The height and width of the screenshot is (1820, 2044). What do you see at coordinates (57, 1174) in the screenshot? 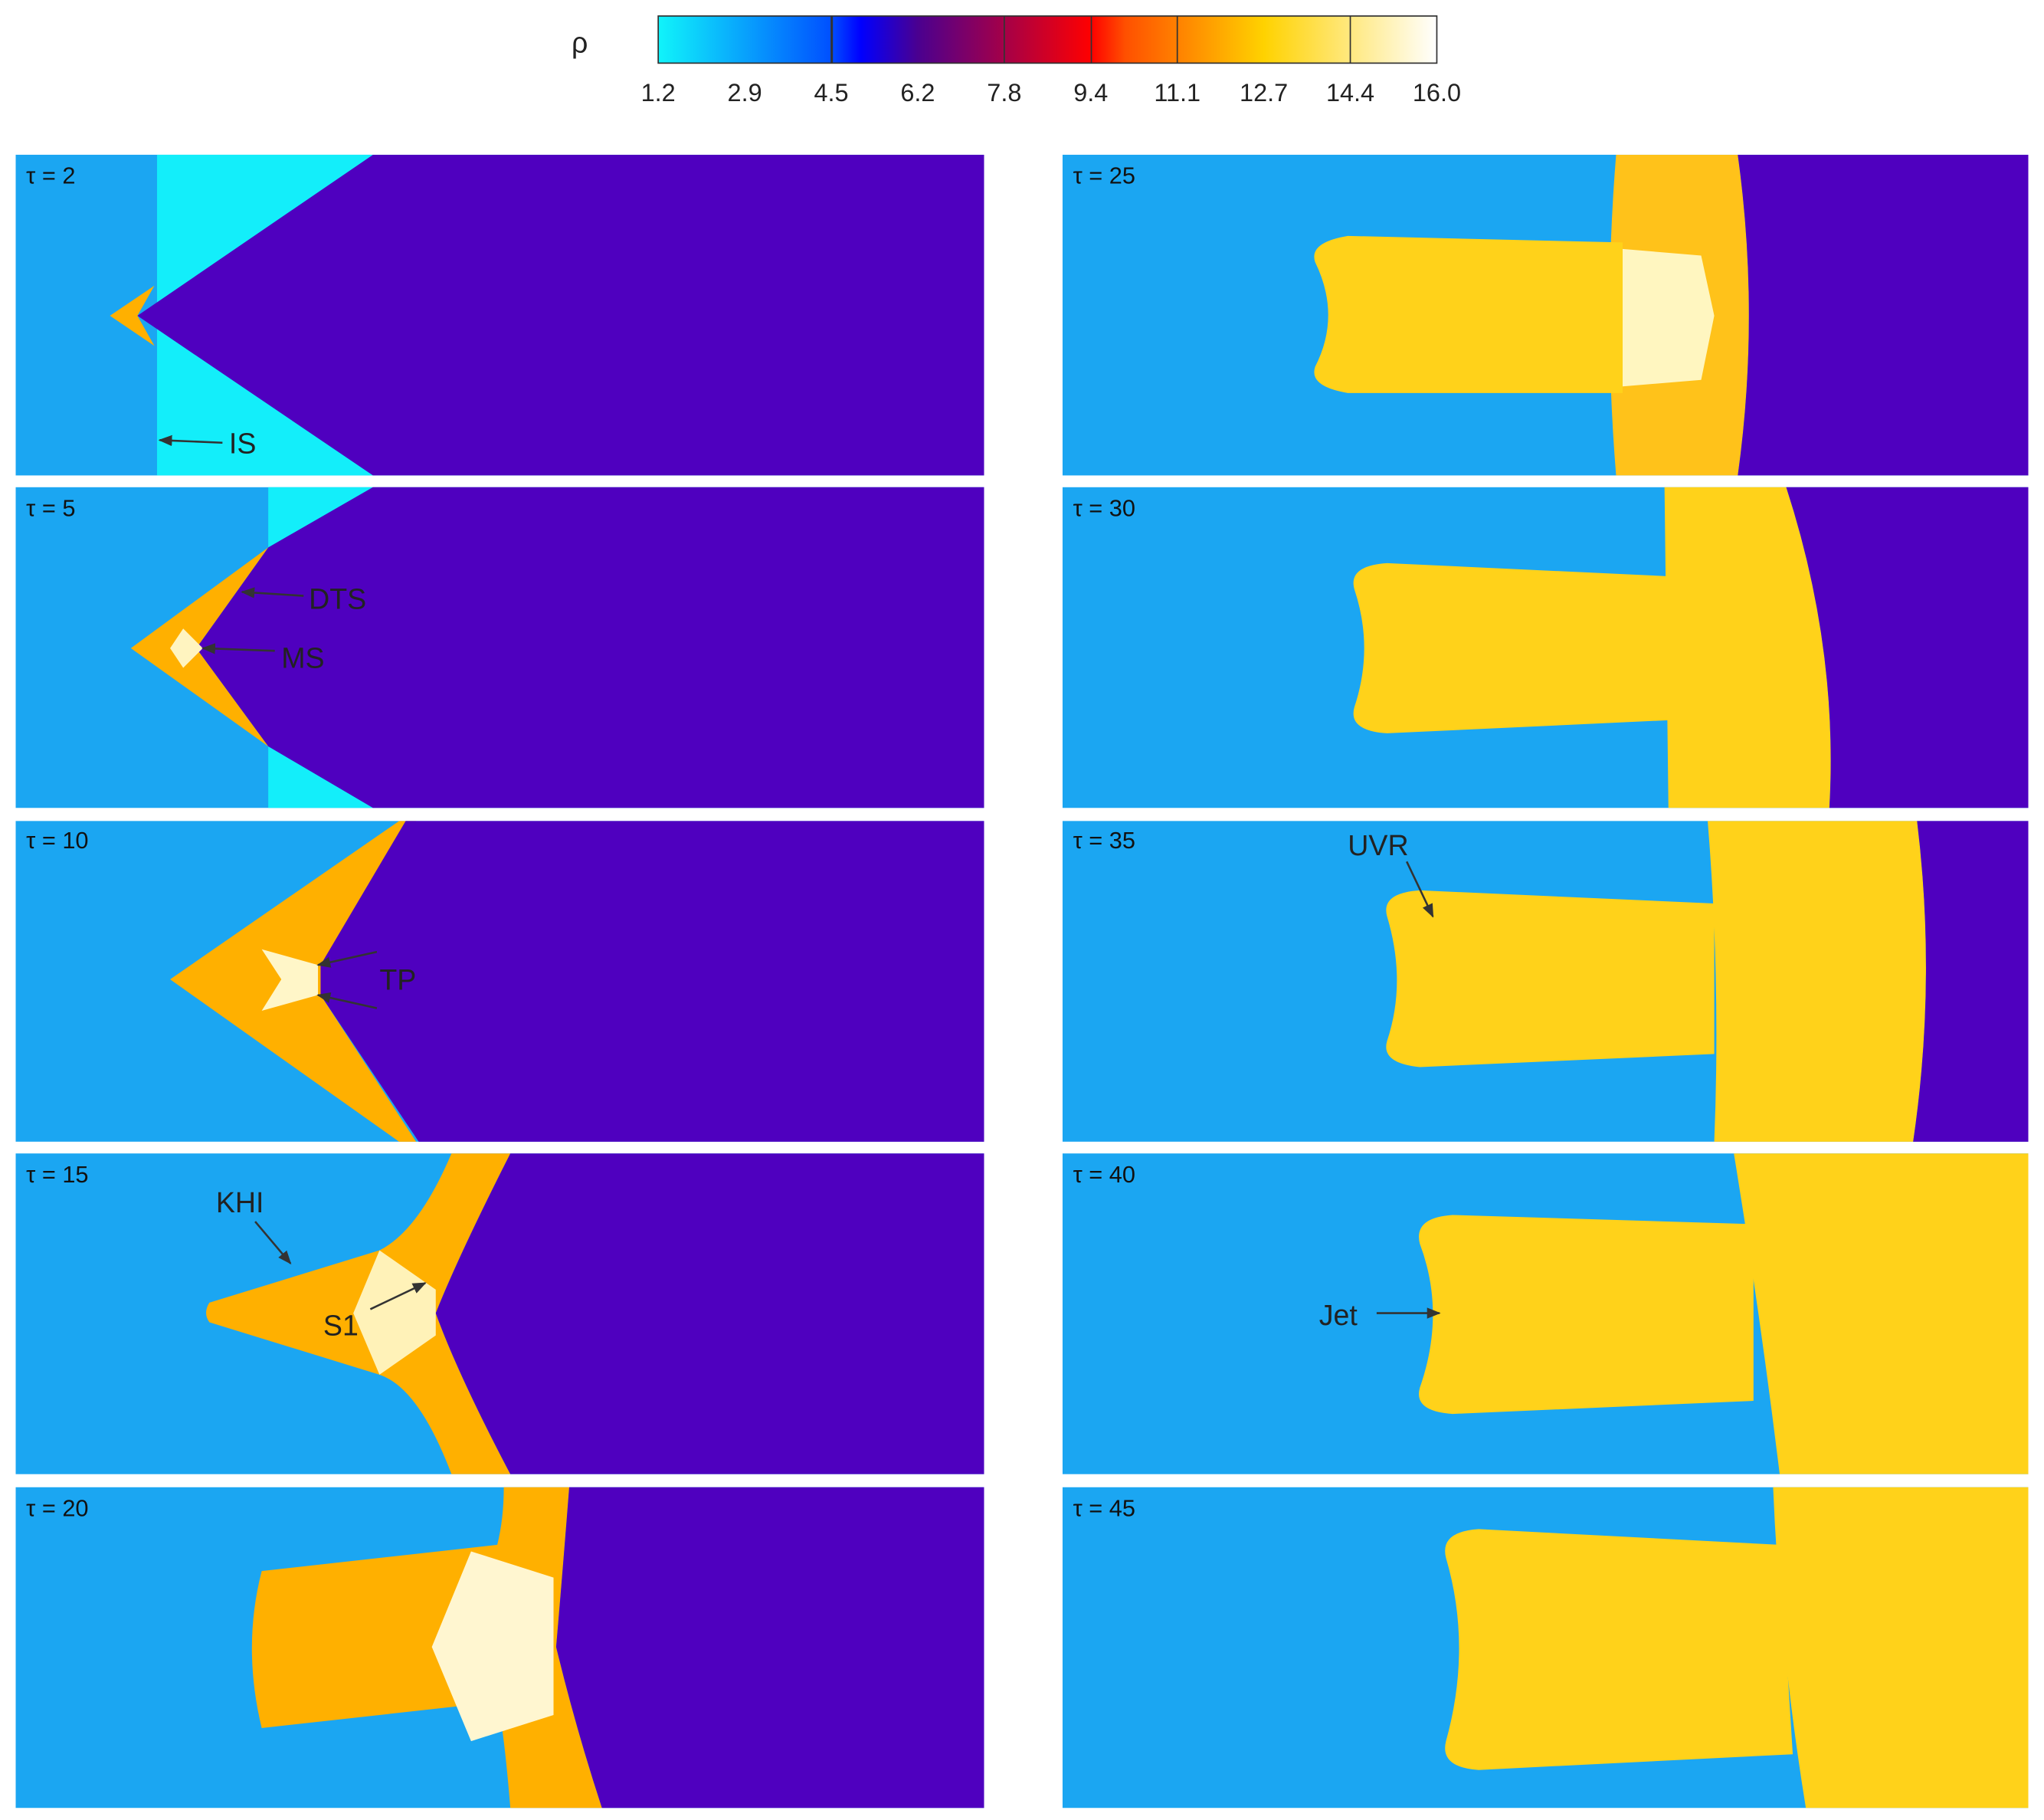
I see `panel-label: τ = 15` at bounding box center [57, 1174].